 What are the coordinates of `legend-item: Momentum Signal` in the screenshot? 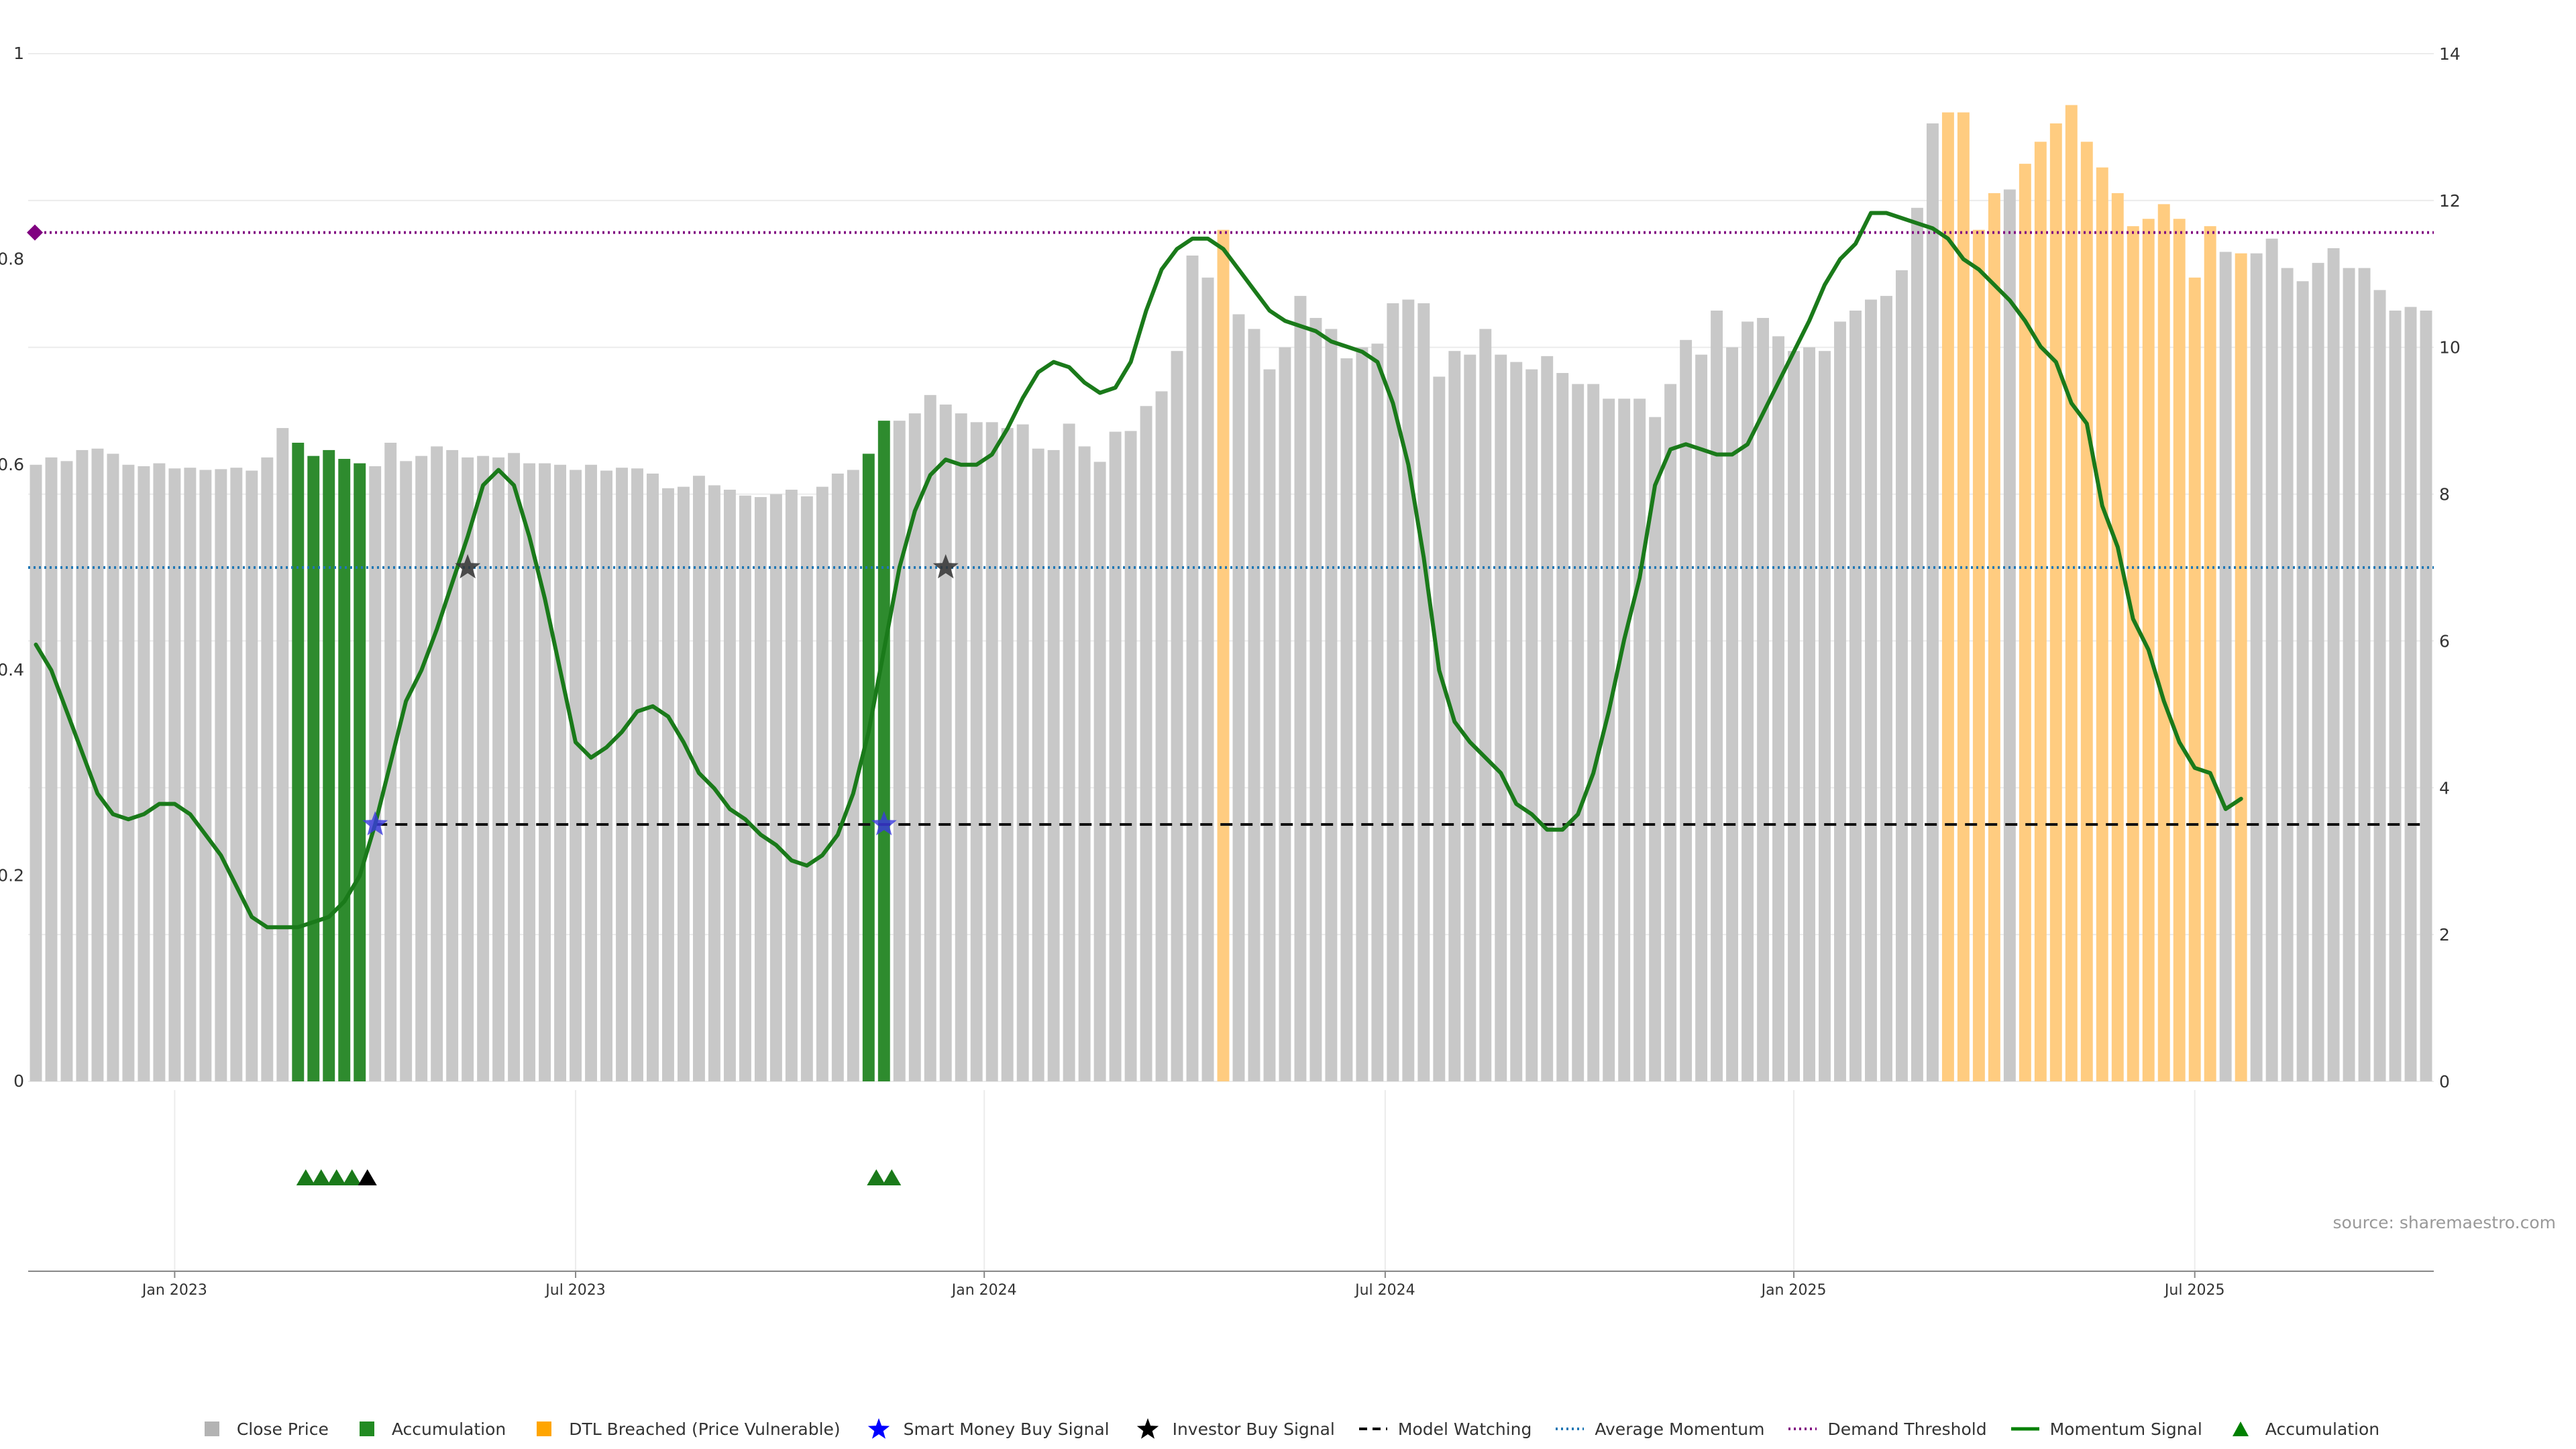 It's located at (2106, 1428).